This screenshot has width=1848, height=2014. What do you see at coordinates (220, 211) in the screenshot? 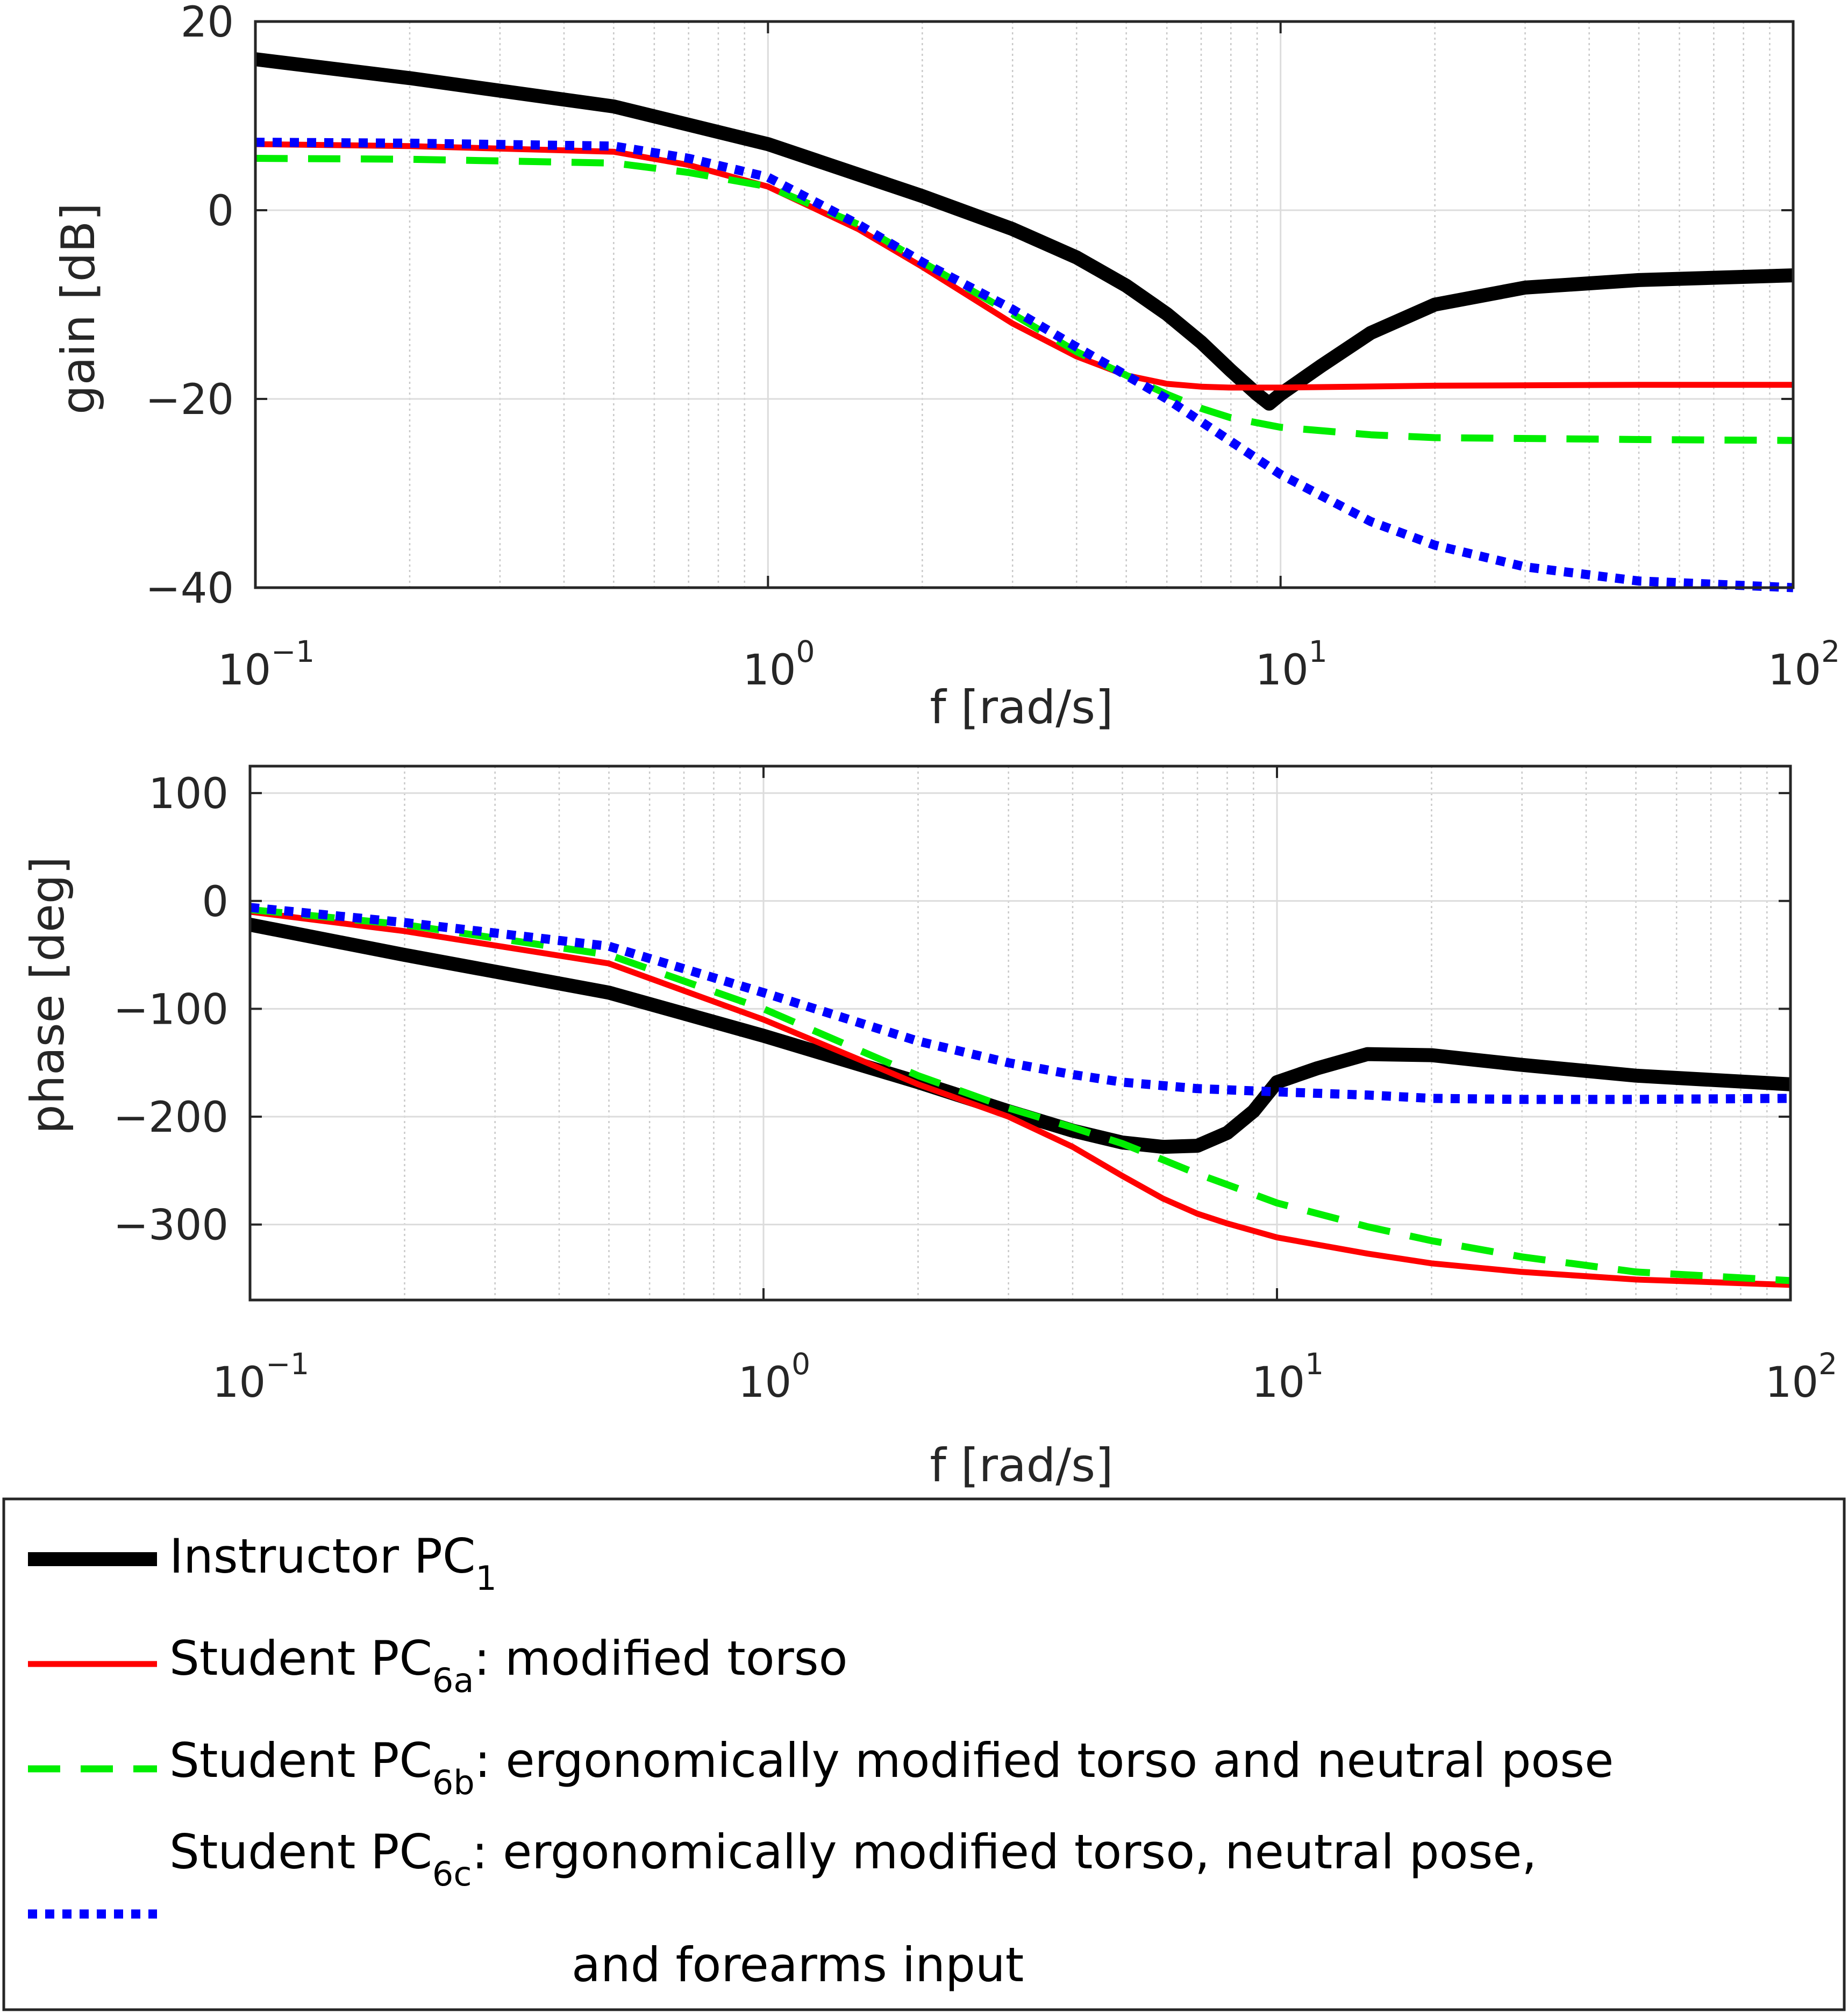
I see `gain-ytick-label: 0` at bounding box center [220, 211].